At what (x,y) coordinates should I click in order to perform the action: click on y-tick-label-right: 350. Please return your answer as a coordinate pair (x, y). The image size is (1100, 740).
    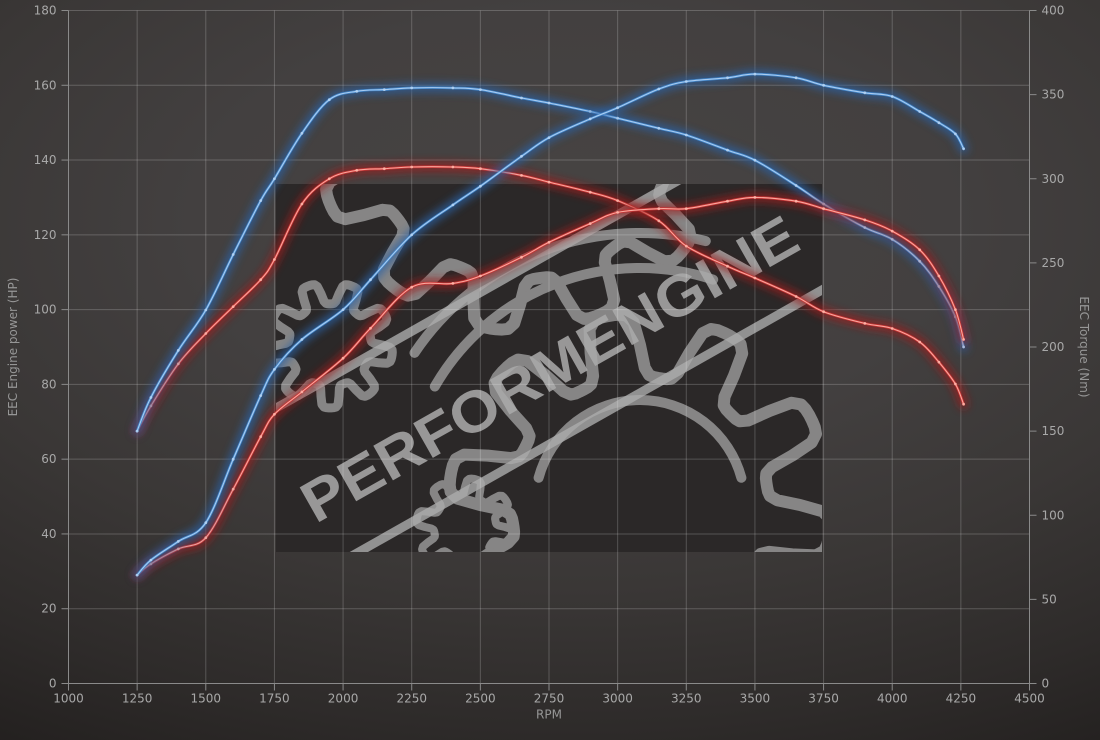
    Looking at the image, I should click on (1053, 95).